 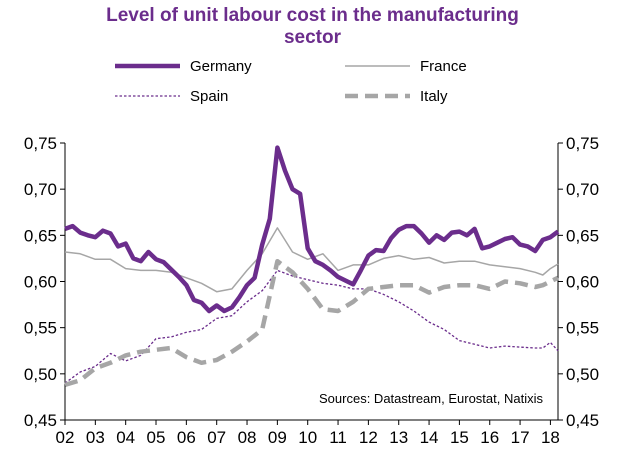 I want to click on legend-label-italy: Italy, so click(x=434, y=96).